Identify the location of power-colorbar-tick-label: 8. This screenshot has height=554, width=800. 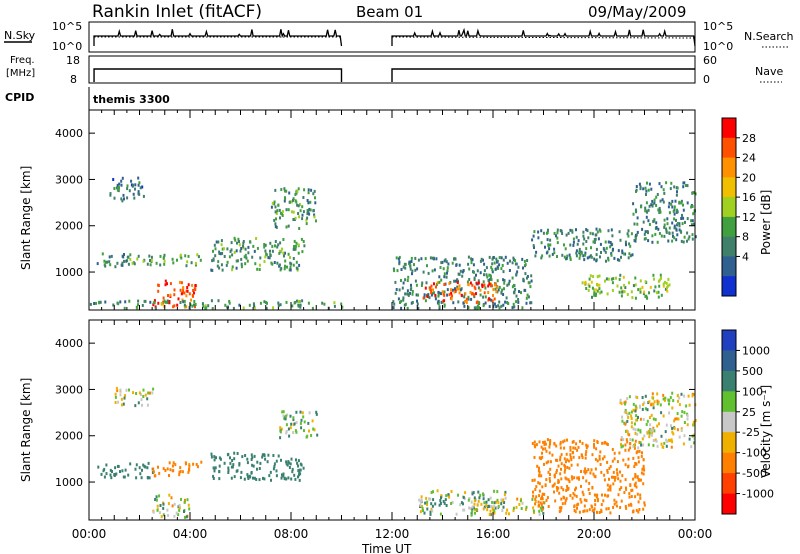
(745, 237).